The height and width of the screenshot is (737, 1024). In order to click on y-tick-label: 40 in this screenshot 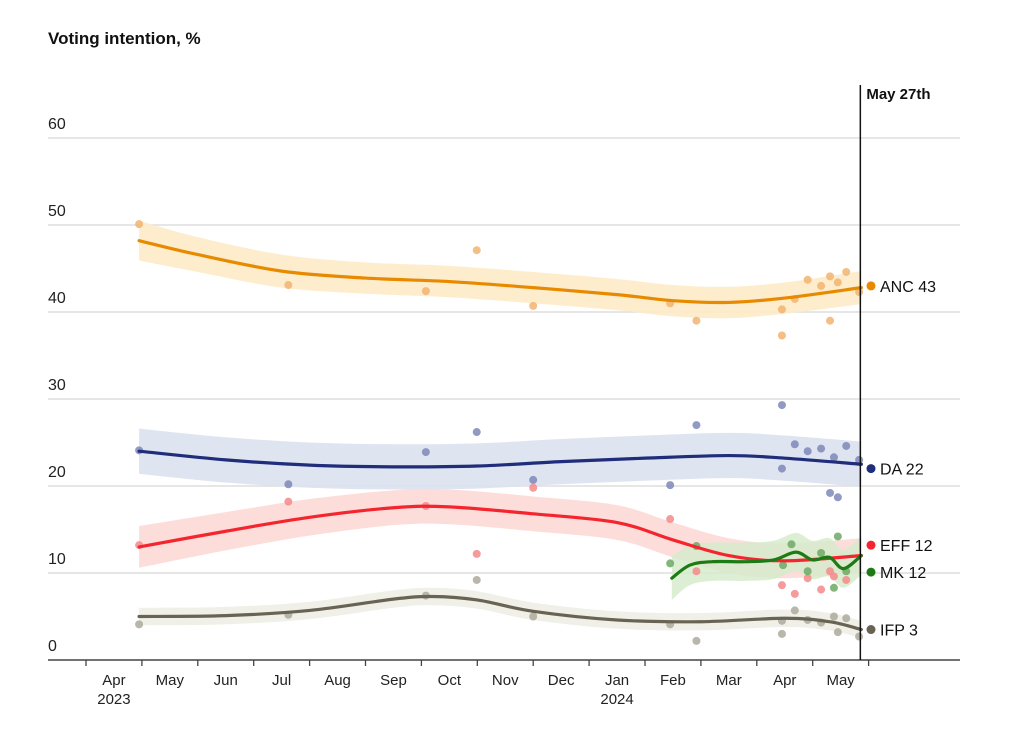, I will do `click(57, 298)`.